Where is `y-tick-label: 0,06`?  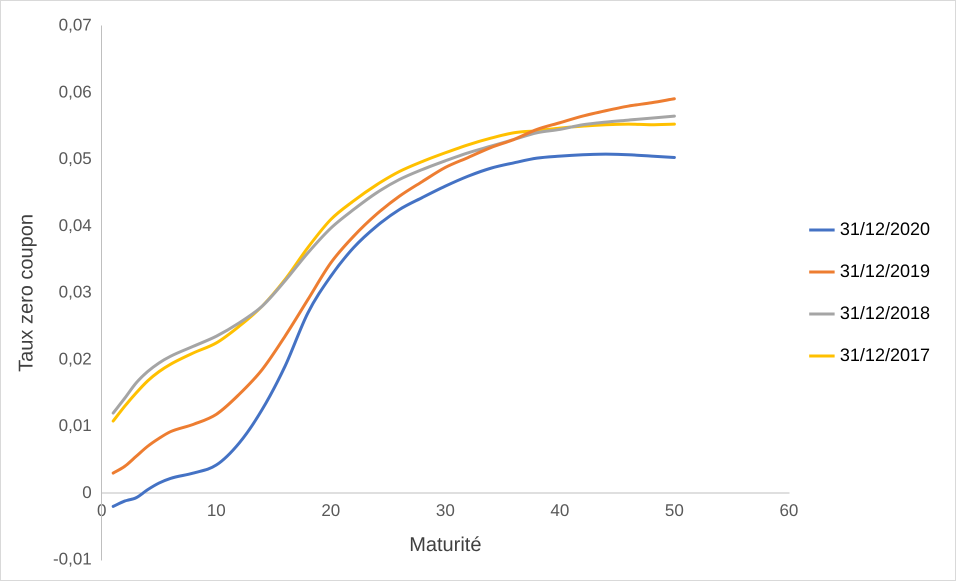 y-tick-label: 0,06 is located at coordinates (75, 92).